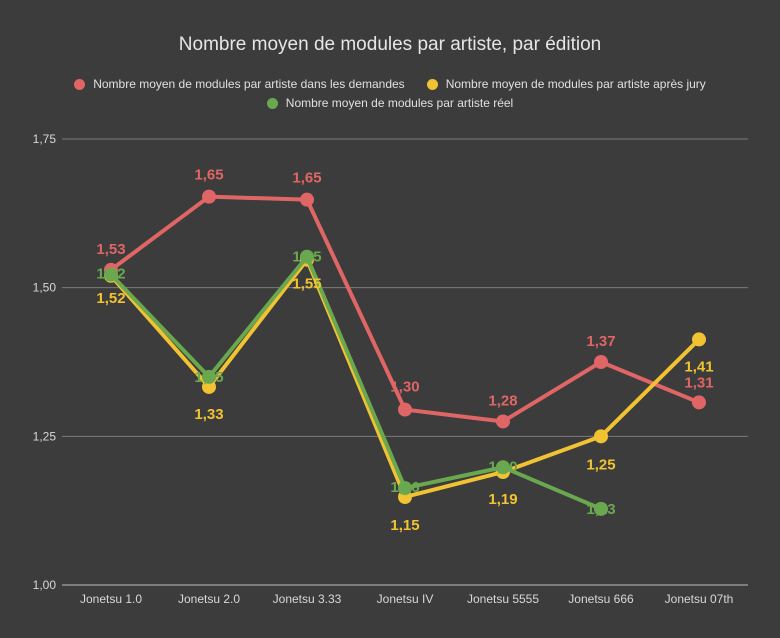  I want to click on legend-swatch-apres-jury, so click(432, 84).